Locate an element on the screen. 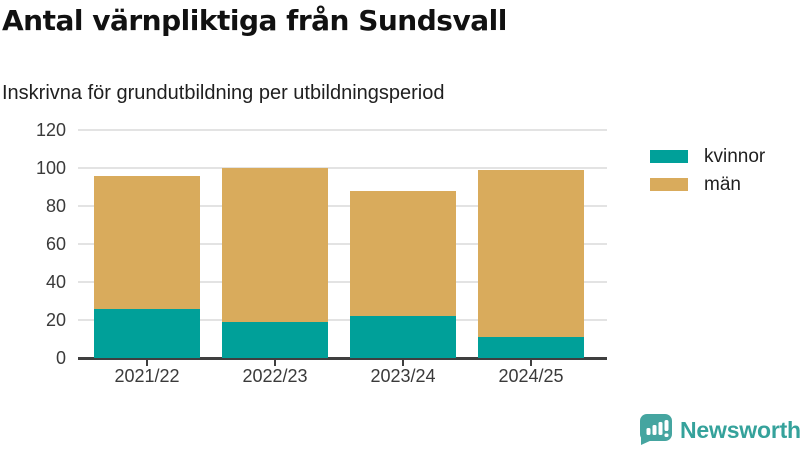 The image size is (800, 450). y-tick-label-120: 120 is located at coordinates (50, 130).